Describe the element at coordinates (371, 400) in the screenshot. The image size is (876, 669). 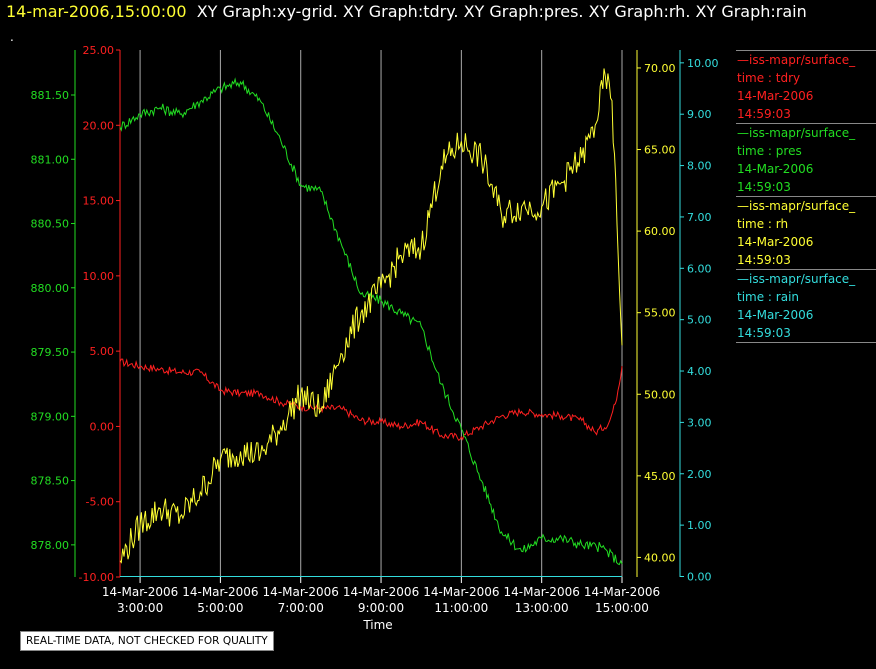
I see `series-line-tdry` at that location.